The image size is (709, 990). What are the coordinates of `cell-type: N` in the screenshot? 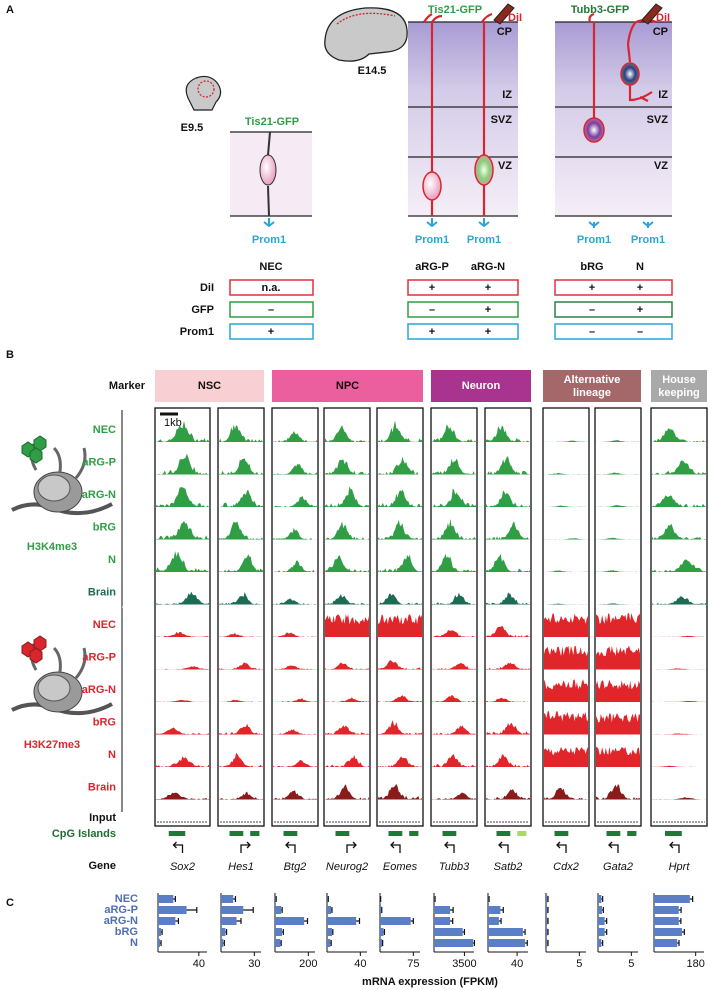 It's located at (640, 267).